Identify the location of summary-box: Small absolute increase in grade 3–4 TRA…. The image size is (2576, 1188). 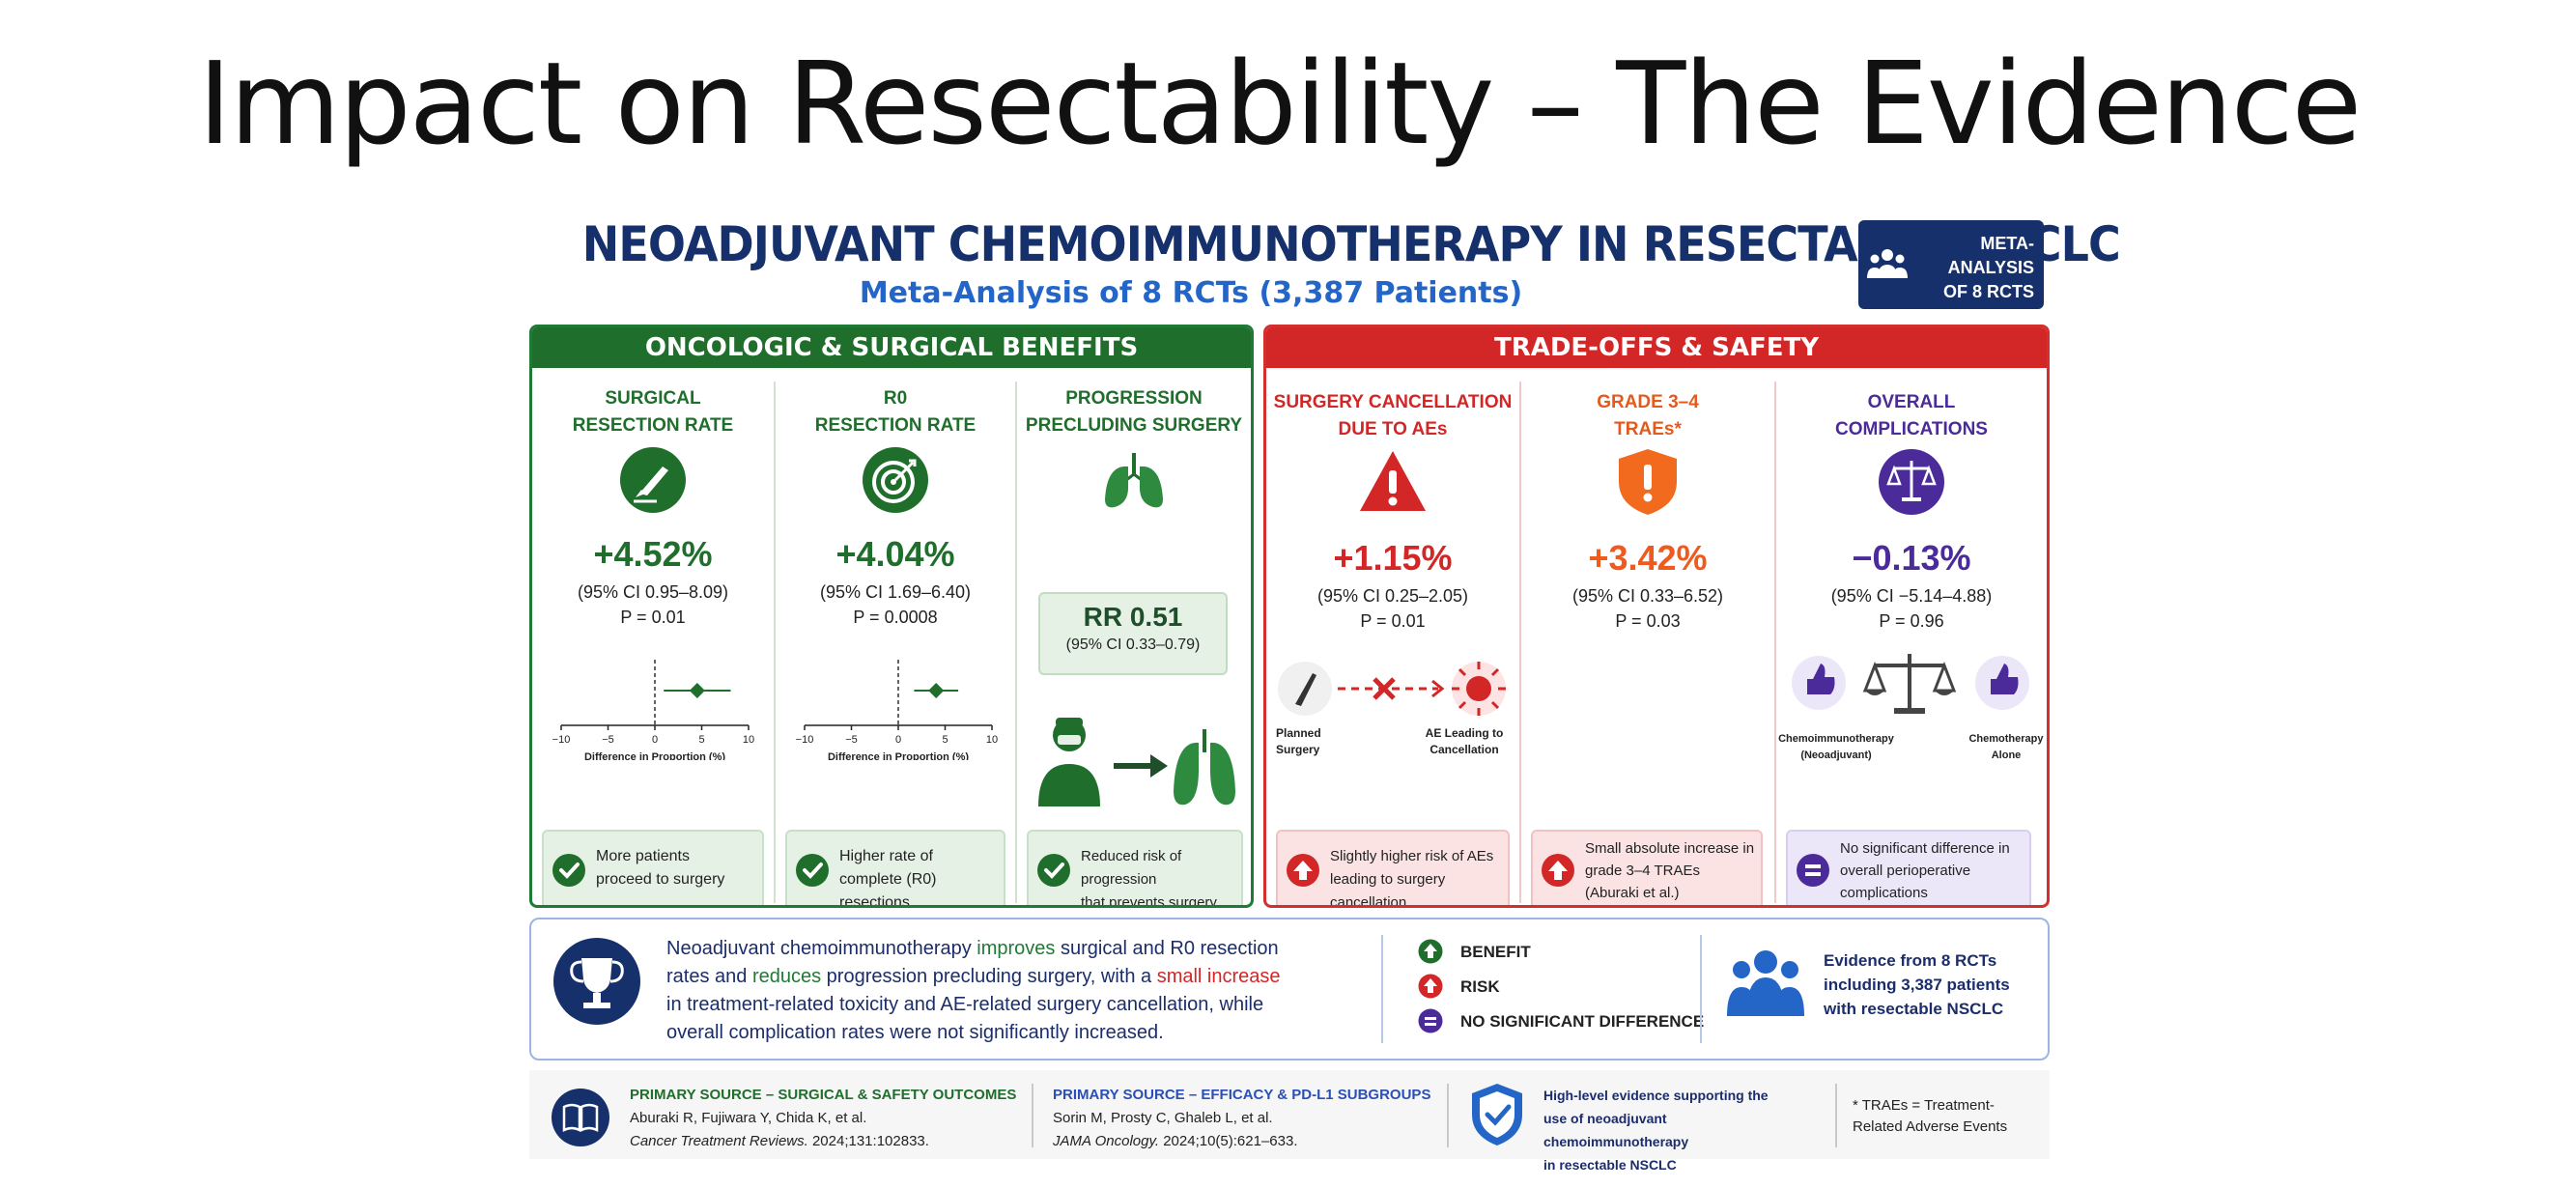
(1647, 867).